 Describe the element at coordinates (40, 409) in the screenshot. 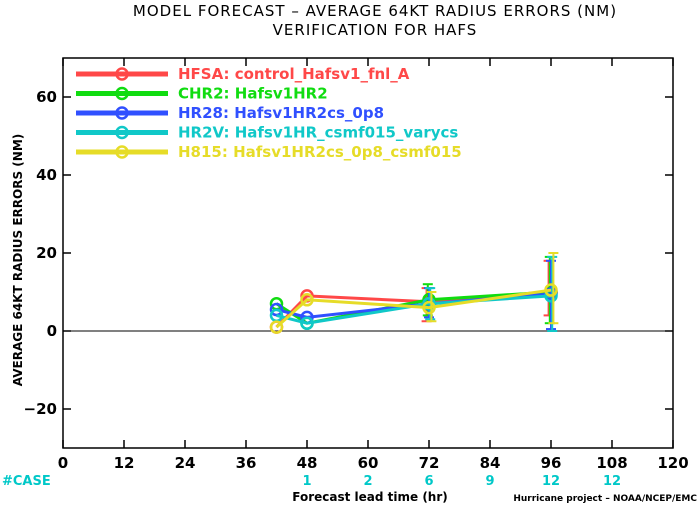

I see `y-tick-label: −20` at that location.